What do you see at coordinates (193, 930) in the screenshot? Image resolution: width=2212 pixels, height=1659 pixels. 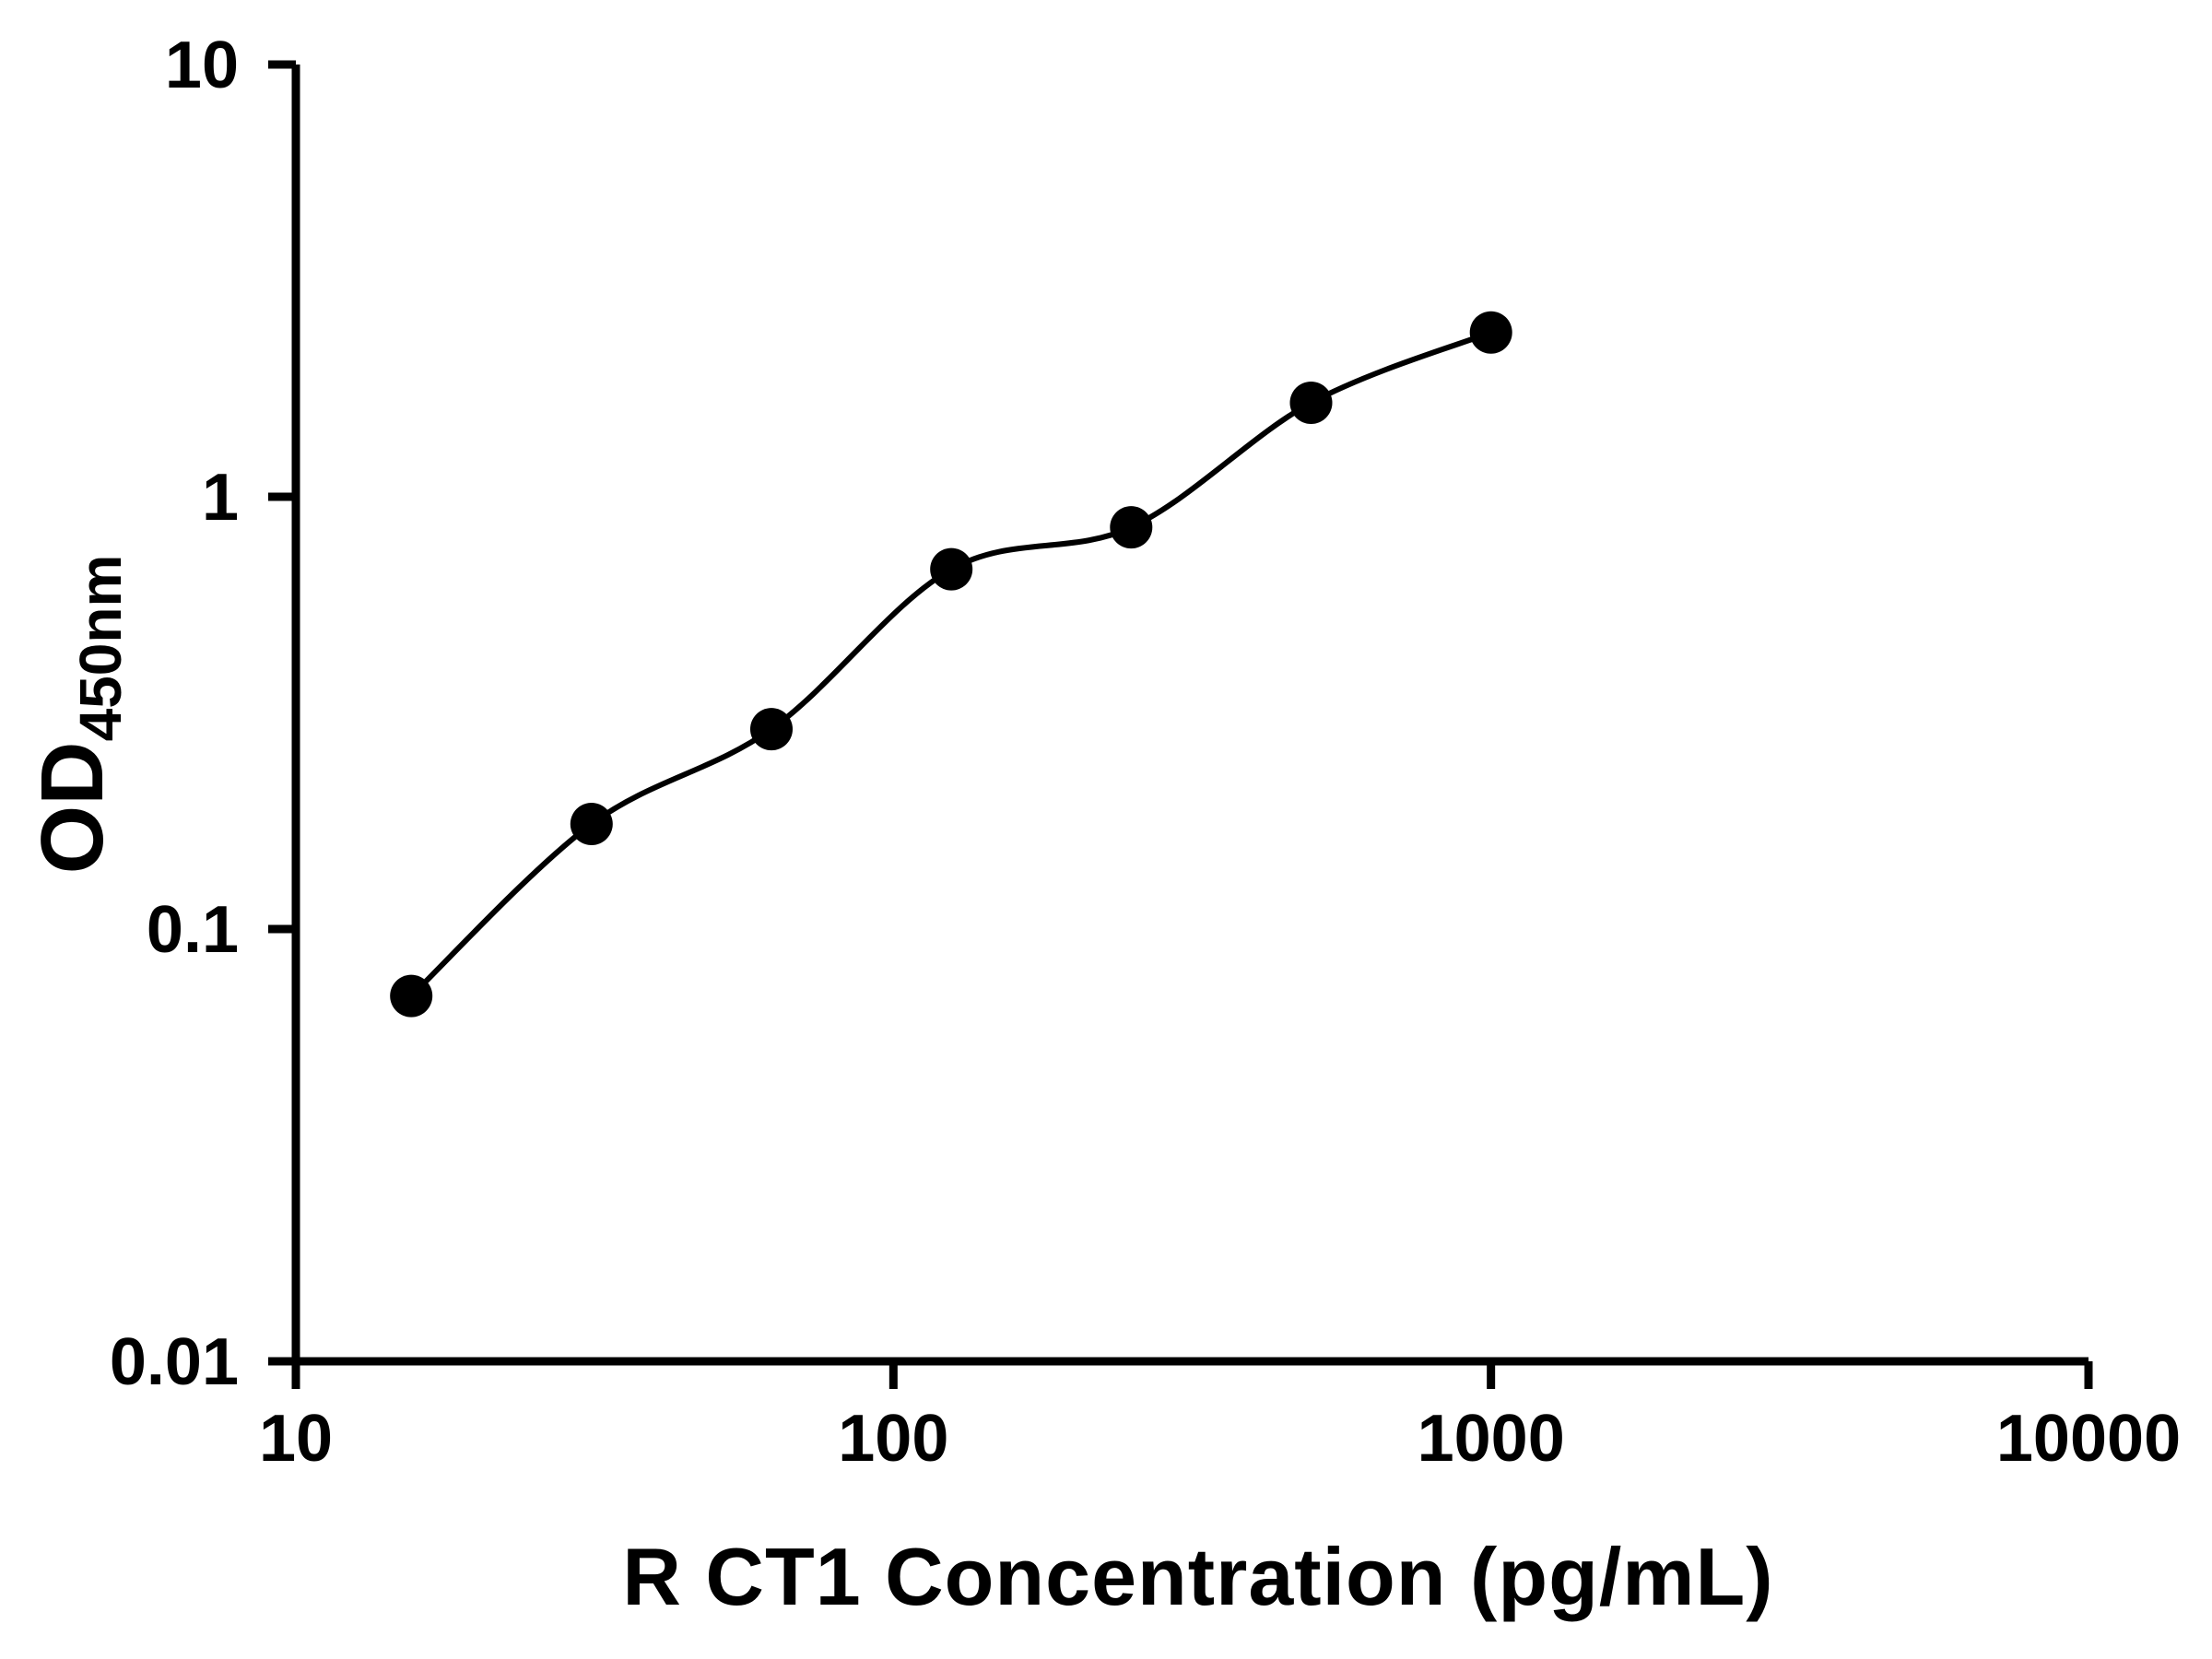 I see `y-tick-label: 0.1` at bounding box center [193, 930].